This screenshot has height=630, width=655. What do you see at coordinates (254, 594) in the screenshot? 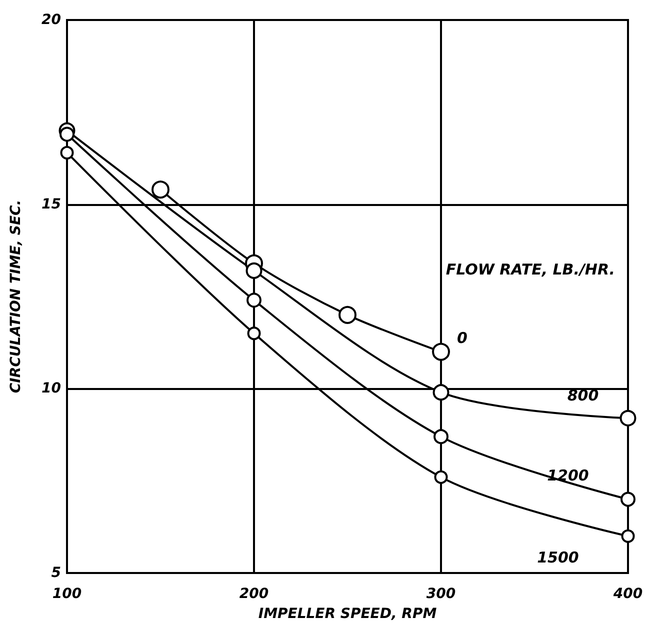
I see `x-tick-label: 200` at bounding box center [254, 594].